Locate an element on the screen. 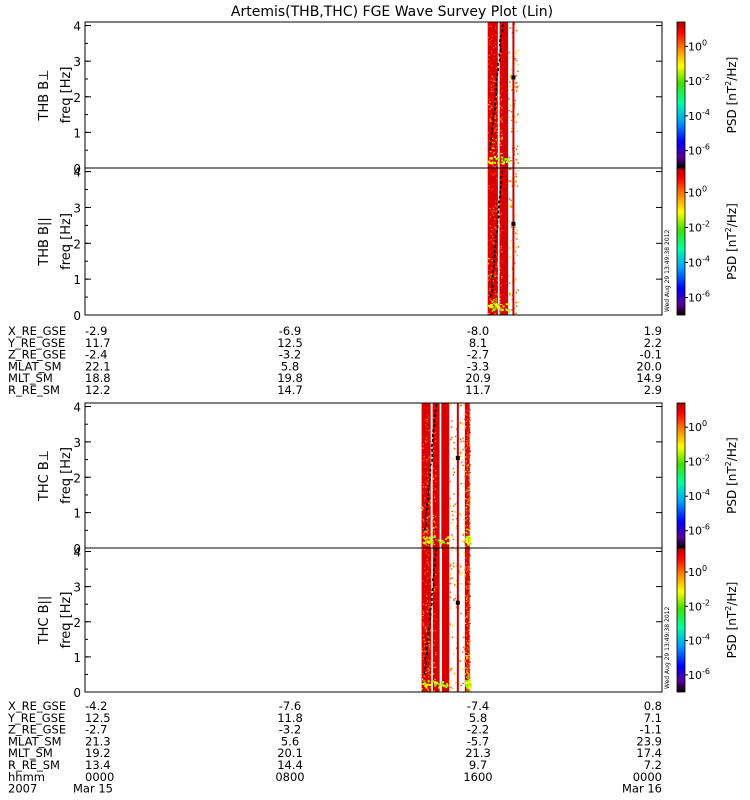 The image size is (750, 800). orbit-row-label: MLT_SM is located at coordinates (30, 378).